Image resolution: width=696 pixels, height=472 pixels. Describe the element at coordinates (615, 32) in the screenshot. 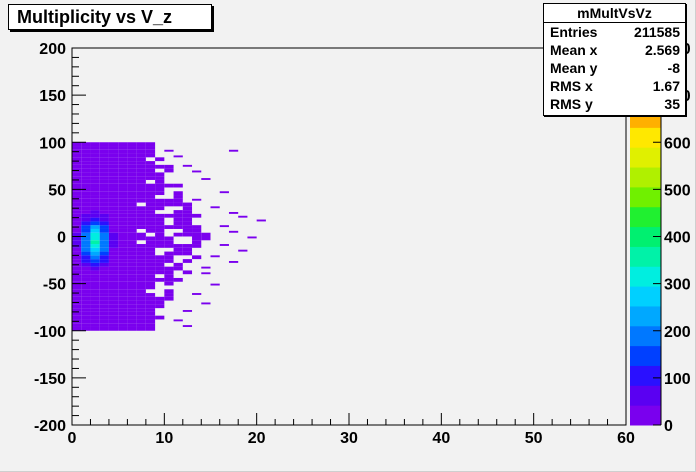

I see `stats-row-entries: Entries 211585` at that location.